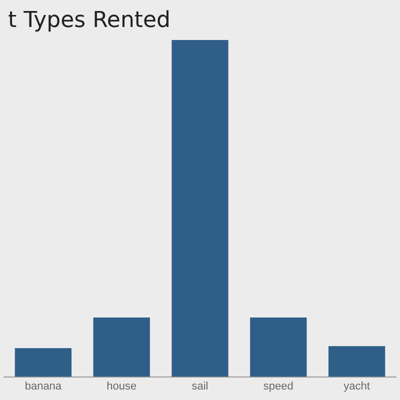 The image size is (400, 400). What do you see at coordinates (278, 386) in the screenshot?
I see `x-tick-label: speed` at bounding box center [278, 386].